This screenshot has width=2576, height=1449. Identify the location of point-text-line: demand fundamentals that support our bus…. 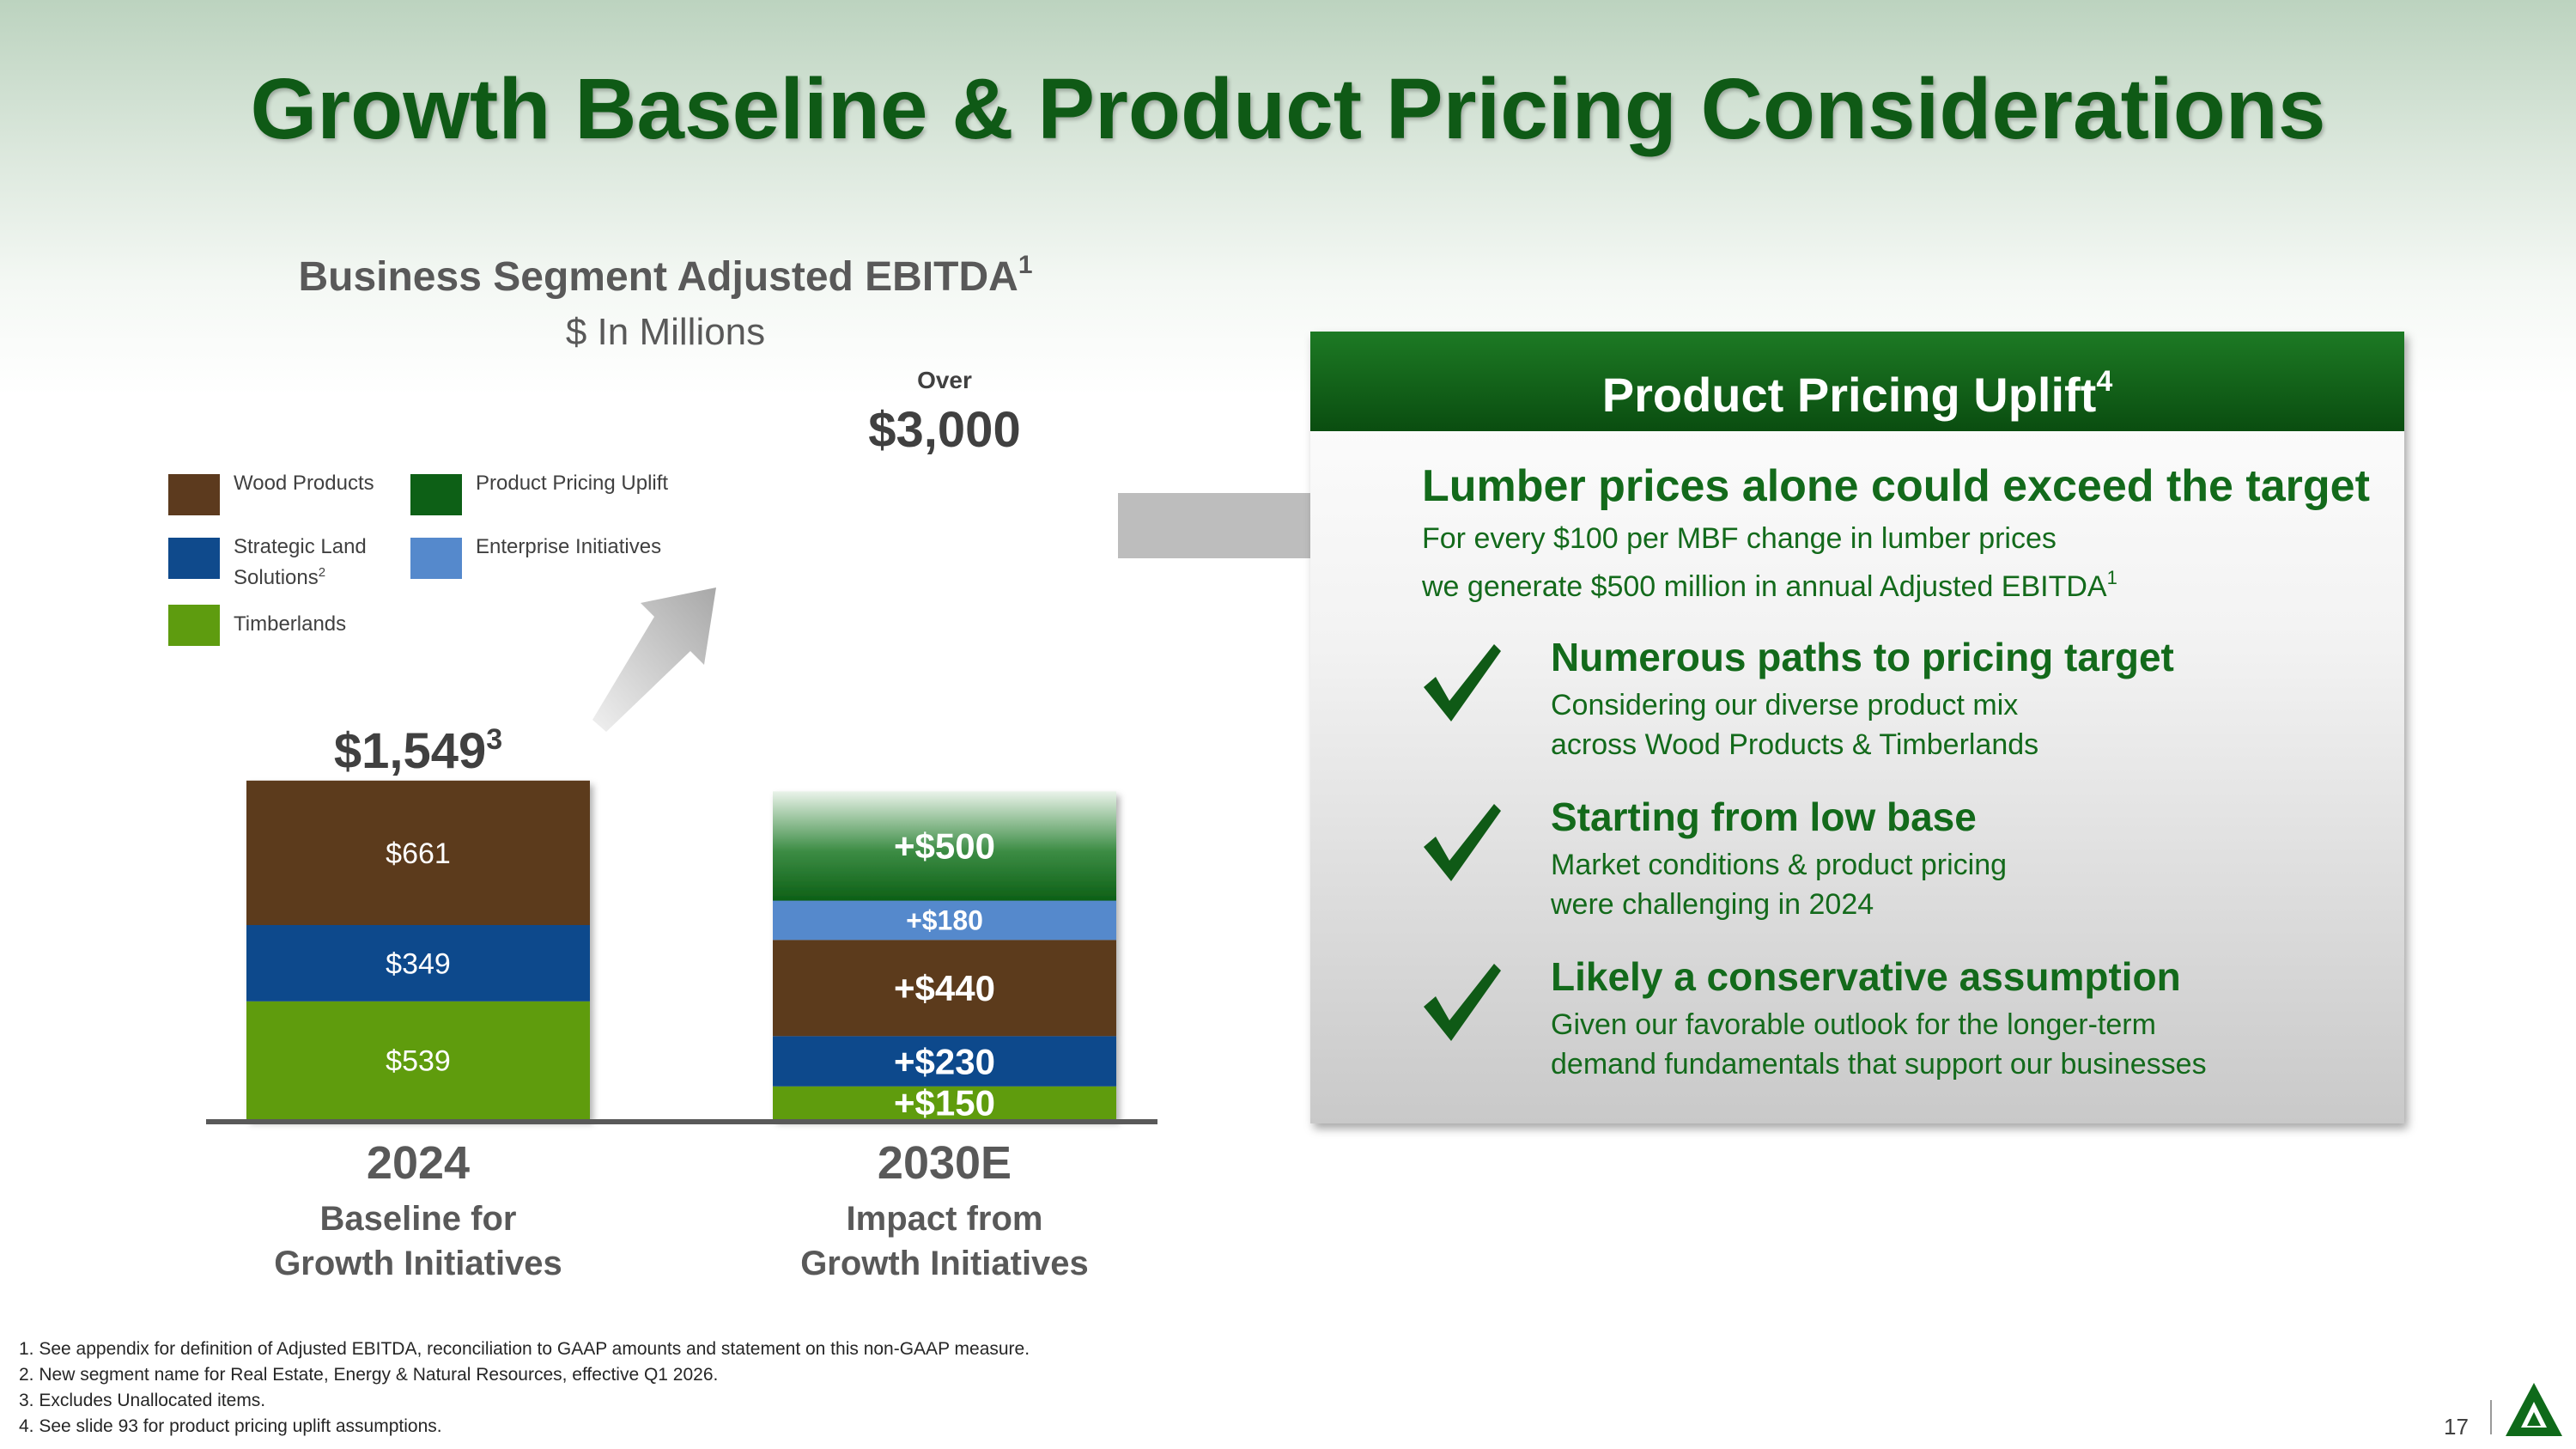
(1879, 1064).